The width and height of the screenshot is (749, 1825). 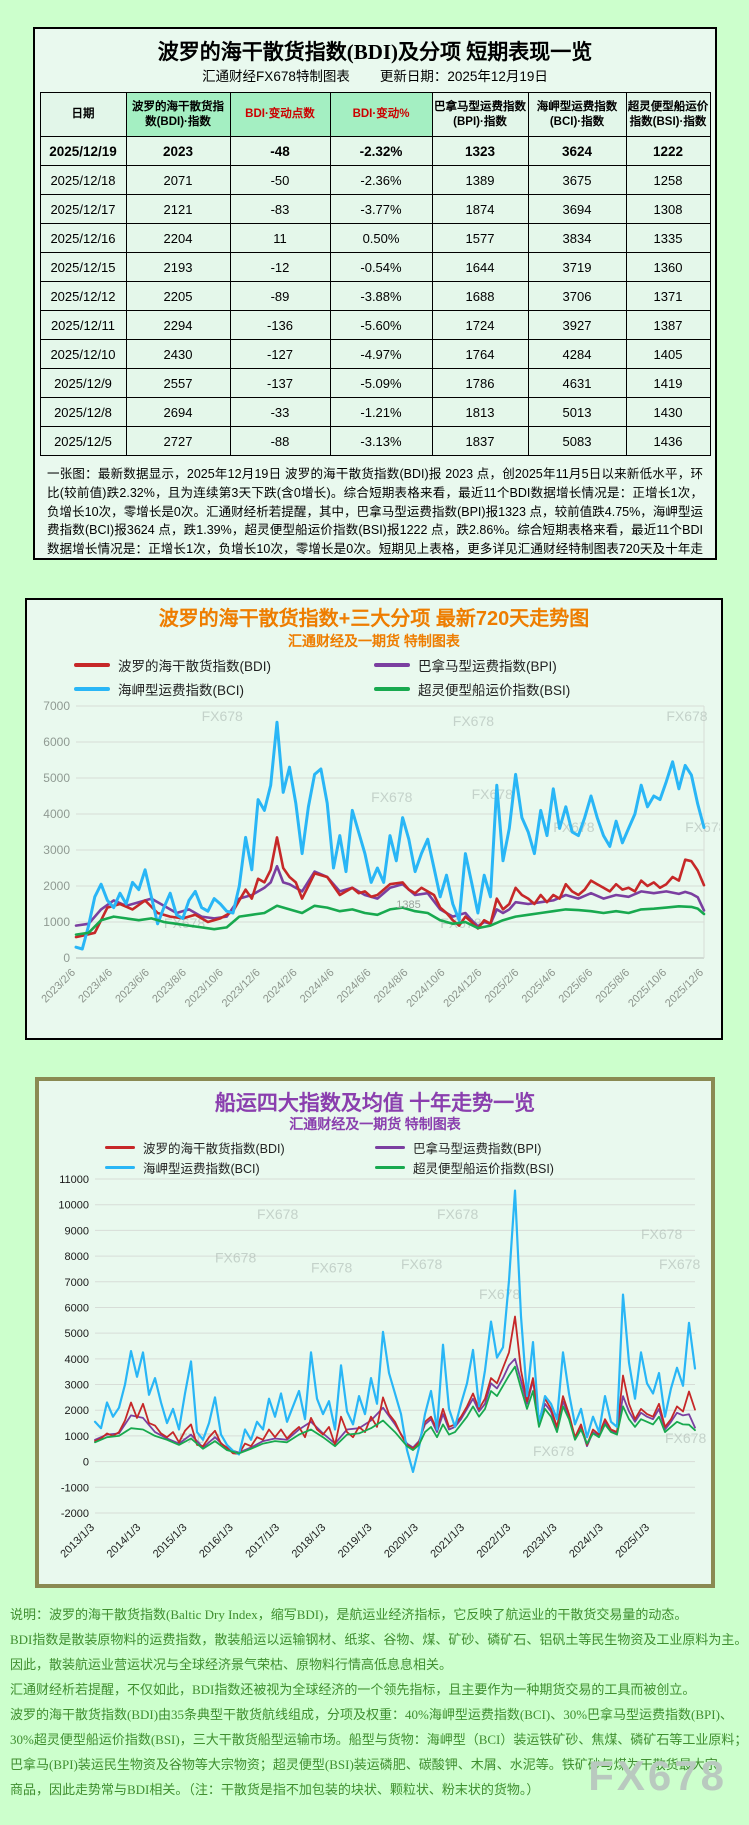 I want to click on footer-line: 因此，散装航运业营运状况与全球经济景气荣枯、原物料行情高低息息相关。, so click(x=231, y=1664).